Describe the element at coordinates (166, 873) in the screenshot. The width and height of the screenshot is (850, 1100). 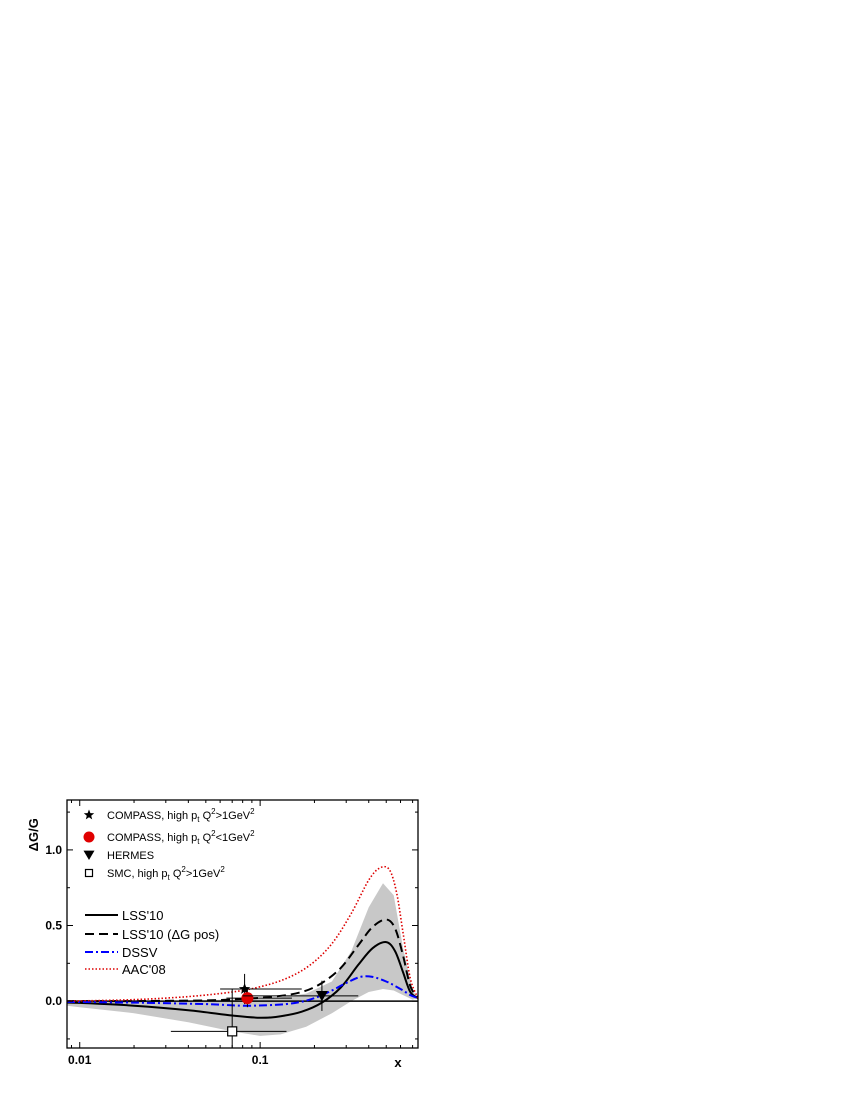
I see `legend-label: SMC, high pt Q2>1GeV2` at that location.